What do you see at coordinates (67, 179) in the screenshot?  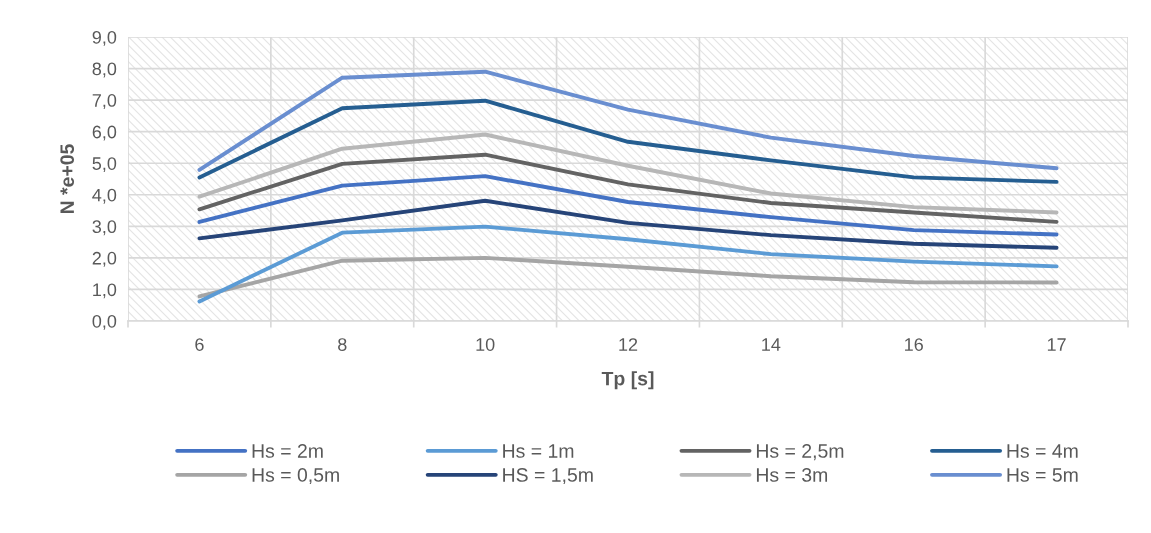 I see `y-axis-title: N *e+05` at bounding box center [67, 179].